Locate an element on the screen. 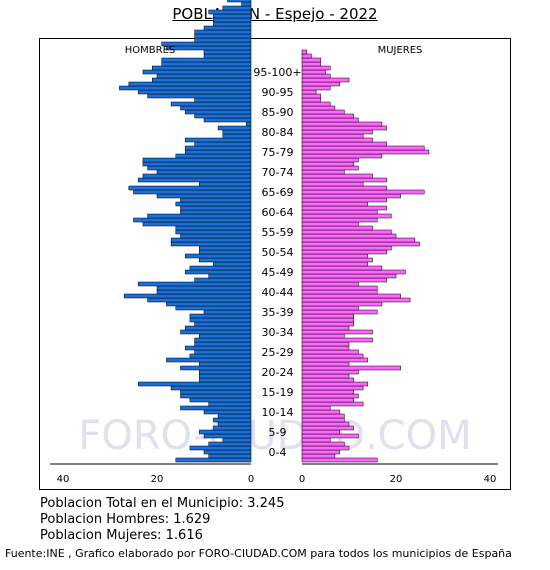 This screenshot has height=570, width=550. age-group-label: 40-44 is located at coordinates (278, 292).